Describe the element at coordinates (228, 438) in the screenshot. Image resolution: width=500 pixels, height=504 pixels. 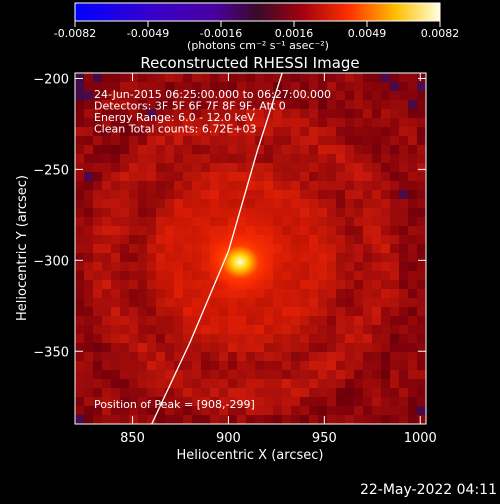
I see `x-tick-label: 900` at that location.